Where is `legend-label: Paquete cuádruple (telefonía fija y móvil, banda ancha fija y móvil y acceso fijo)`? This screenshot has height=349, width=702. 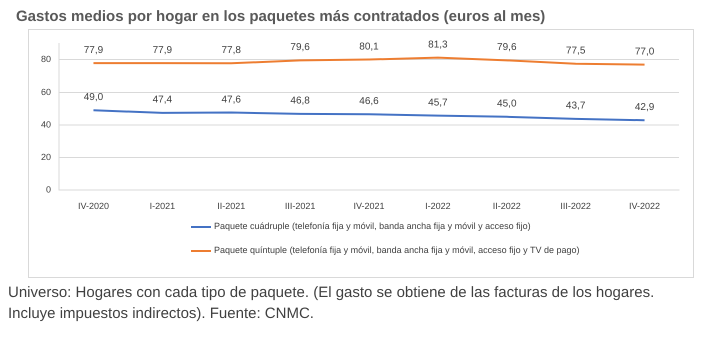
legend-label: Paquete cuádruple (telefonía fija y móvil, banda ancha fija y móvil y acceso fijo) is located at coordinates (372, 226).